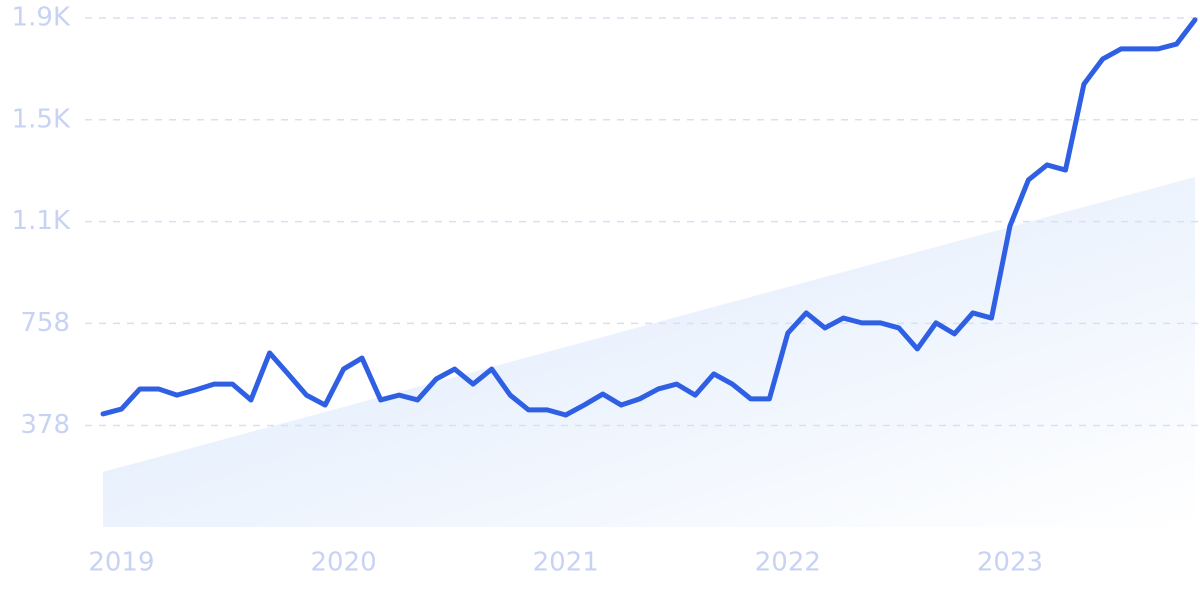  What do you see at coordinates (343, 563) in the screenshot?
I see `x-tick-label: 2020` at bounding box center [343, 563].